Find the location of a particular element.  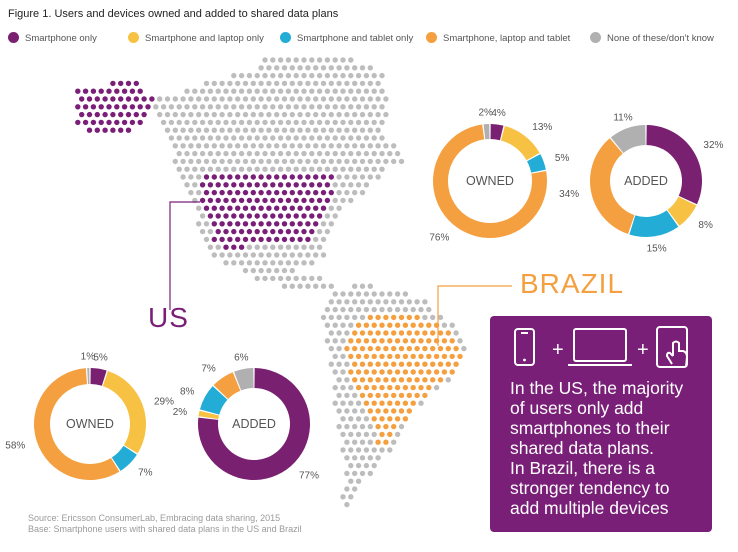

slice-label: 4% is located at coordinates (498, 113).